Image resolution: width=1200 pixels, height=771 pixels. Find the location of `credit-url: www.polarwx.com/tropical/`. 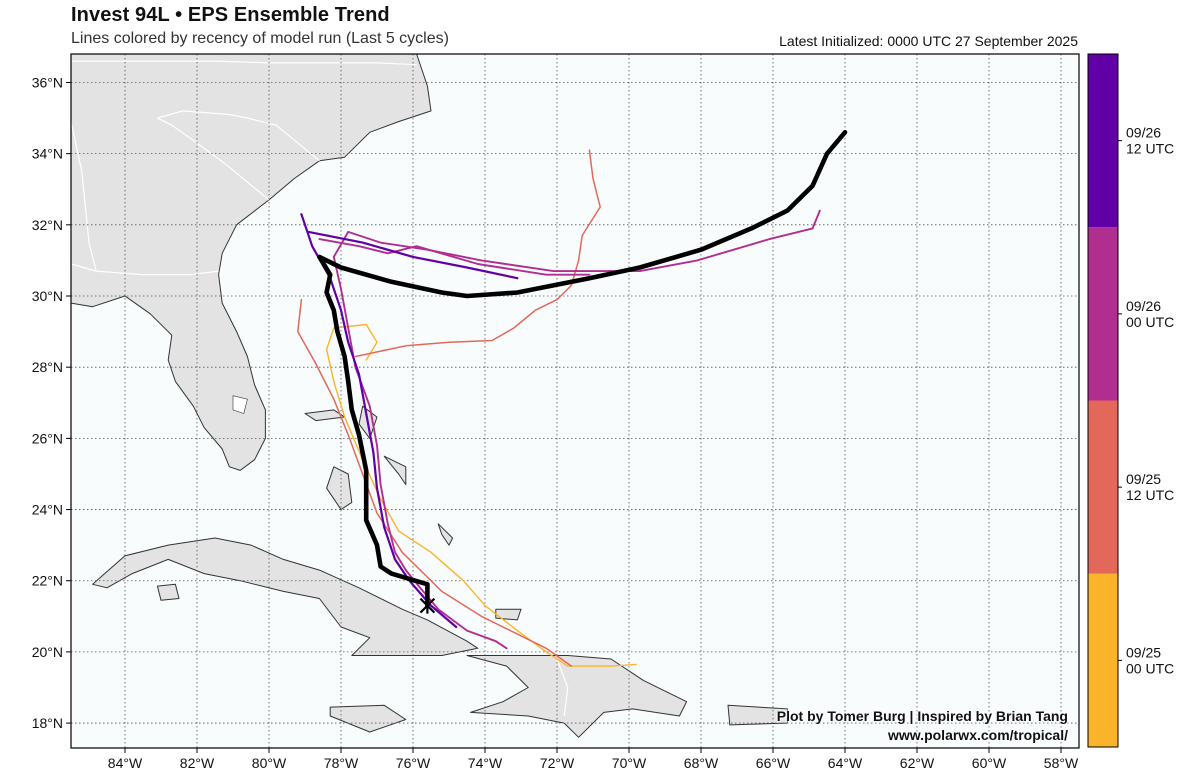

credit-url: www.polarwx.com/tropical/ is located at coordinates (978, 735).